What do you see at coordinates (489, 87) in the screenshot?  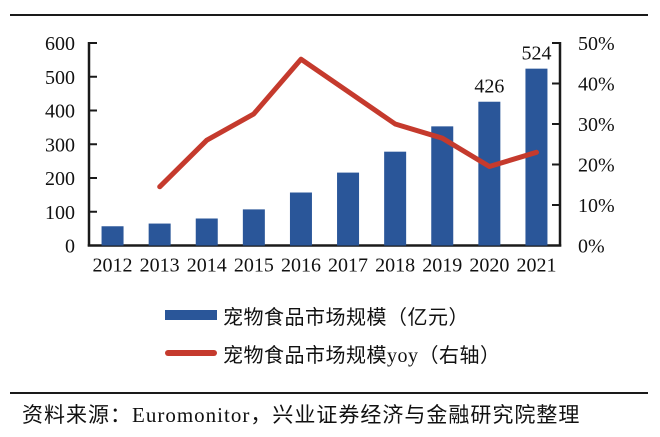 I see `bar-value-label: 426` at bounding box center [489, 87].